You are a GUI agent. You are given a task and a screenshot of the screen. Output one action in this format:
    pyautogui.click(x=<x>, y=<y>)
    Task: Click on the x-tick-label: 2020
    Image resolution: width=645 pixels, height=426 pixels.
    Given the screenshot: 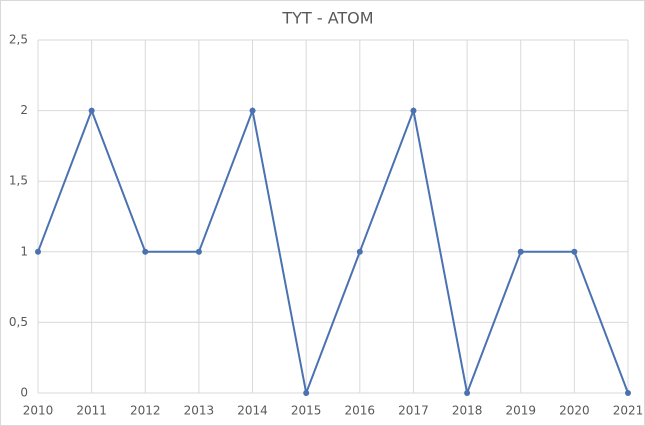 What is the action you would take?
    pyautogui.click(x=574, y=411)
    